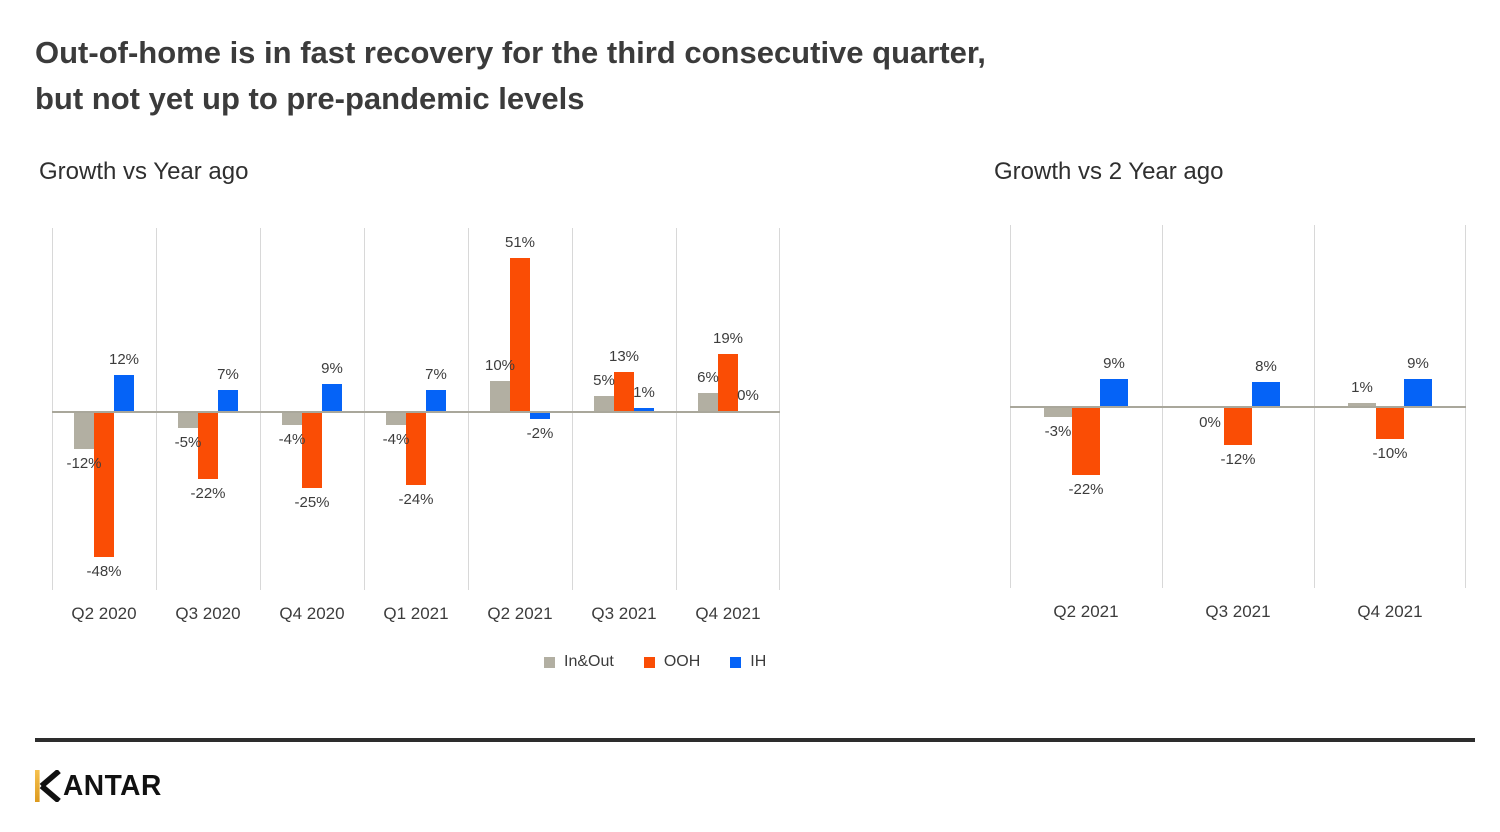 The image size is (1500, 832). Describe the element at coordinates (708, 377) in the screenshot. I see `data-label: 6%` at that location.